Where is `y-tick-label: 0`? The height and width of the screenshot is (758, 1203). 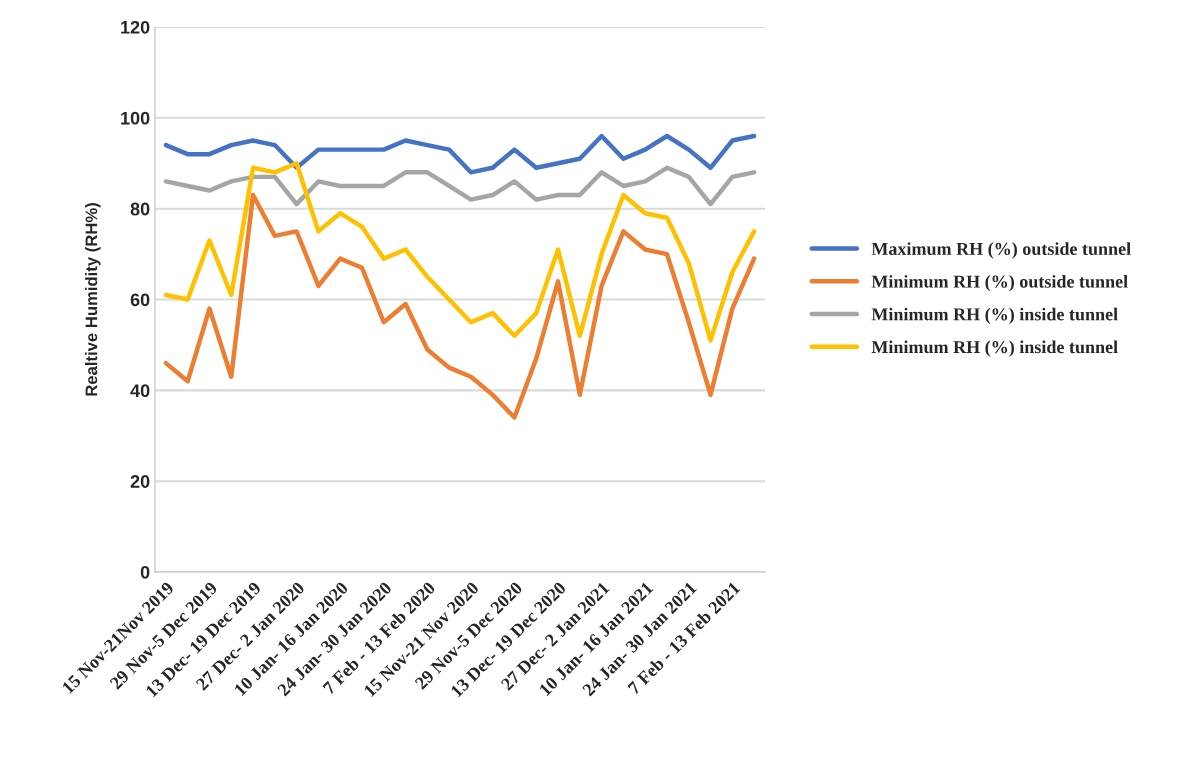 y-tick-label: 0 is located at coordinates (145, 572).